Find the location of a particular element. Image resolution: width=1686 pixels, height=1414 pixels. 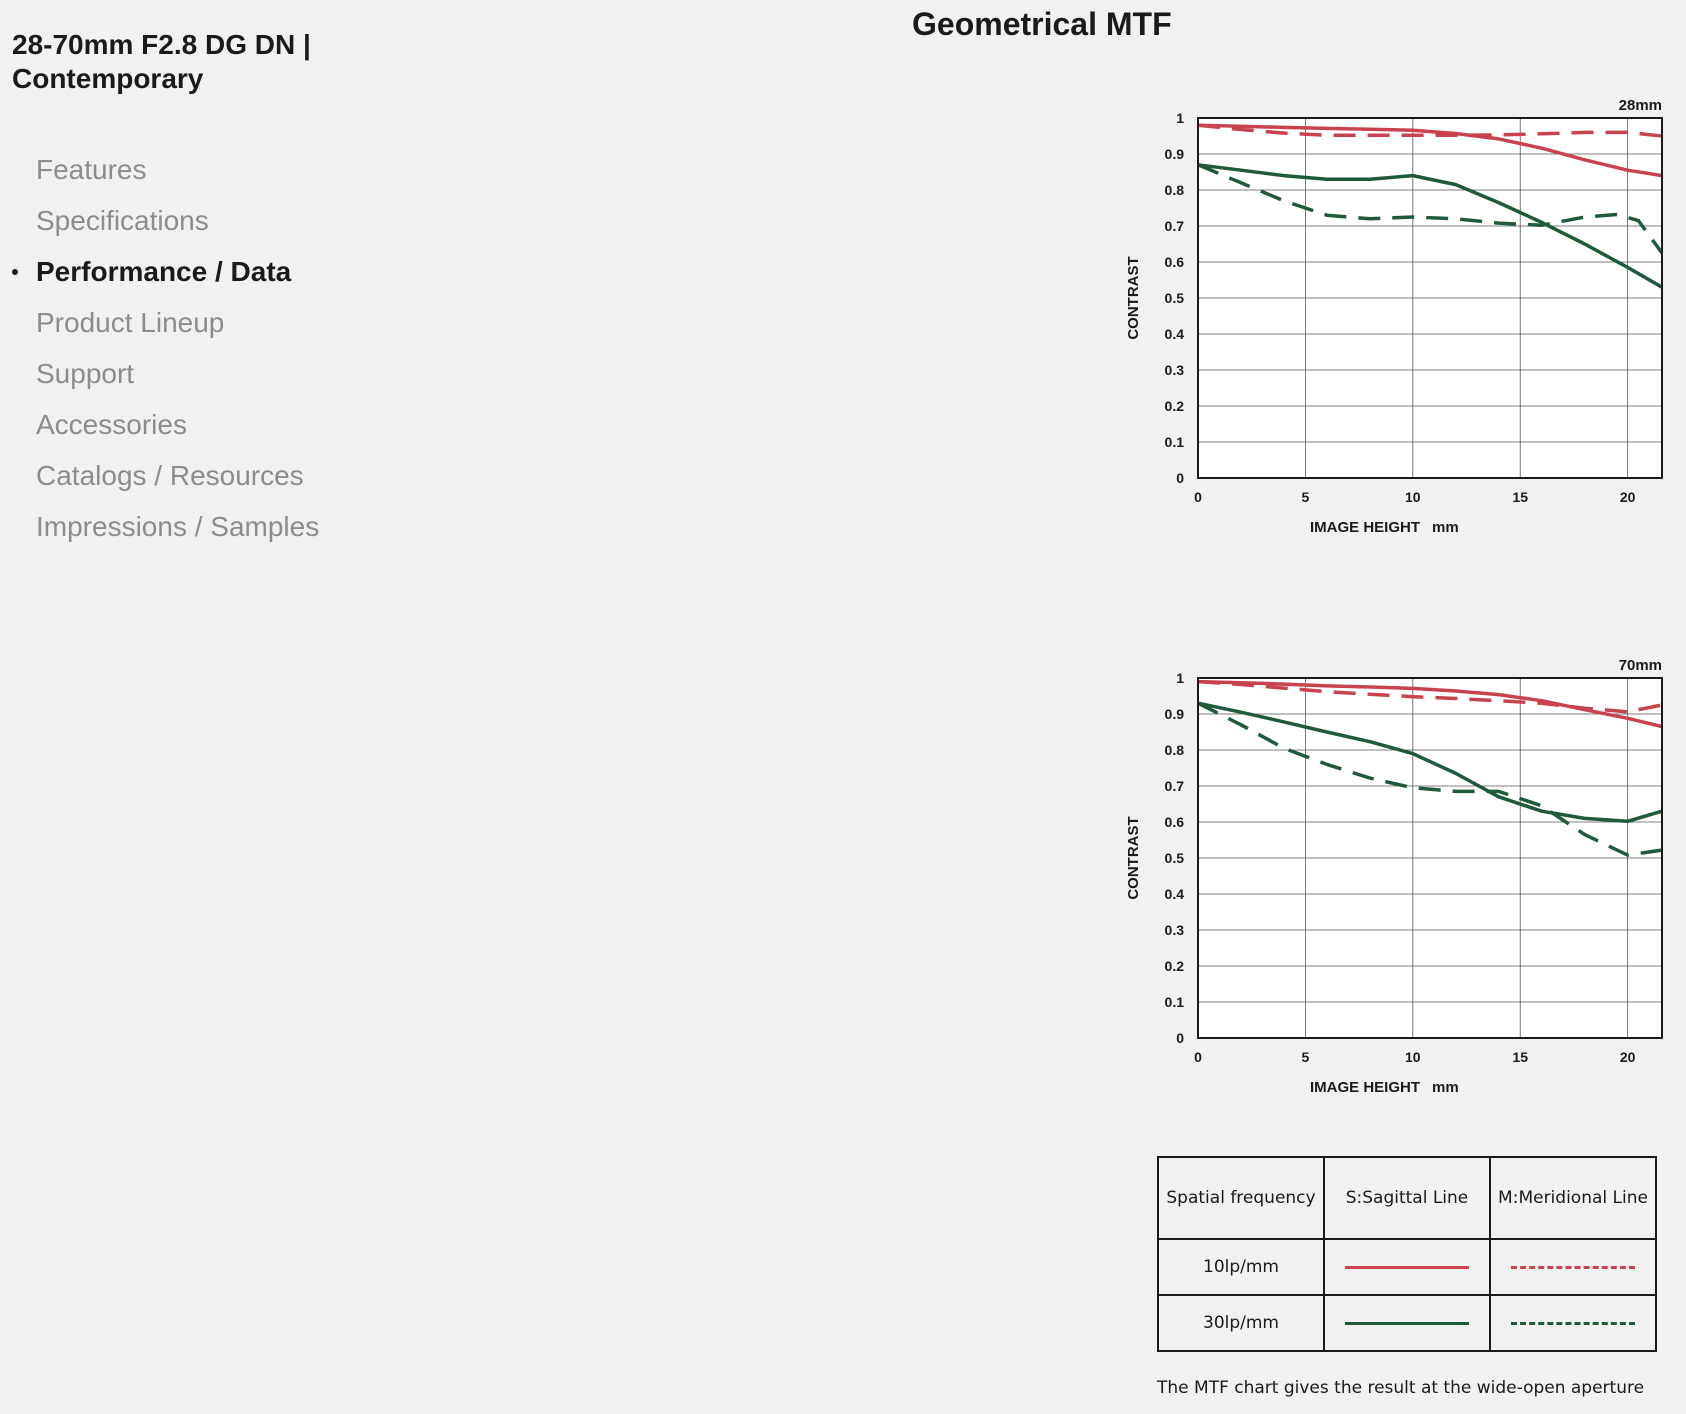

meridional-10lp-swatch is located at coordinates (1573, 1267).